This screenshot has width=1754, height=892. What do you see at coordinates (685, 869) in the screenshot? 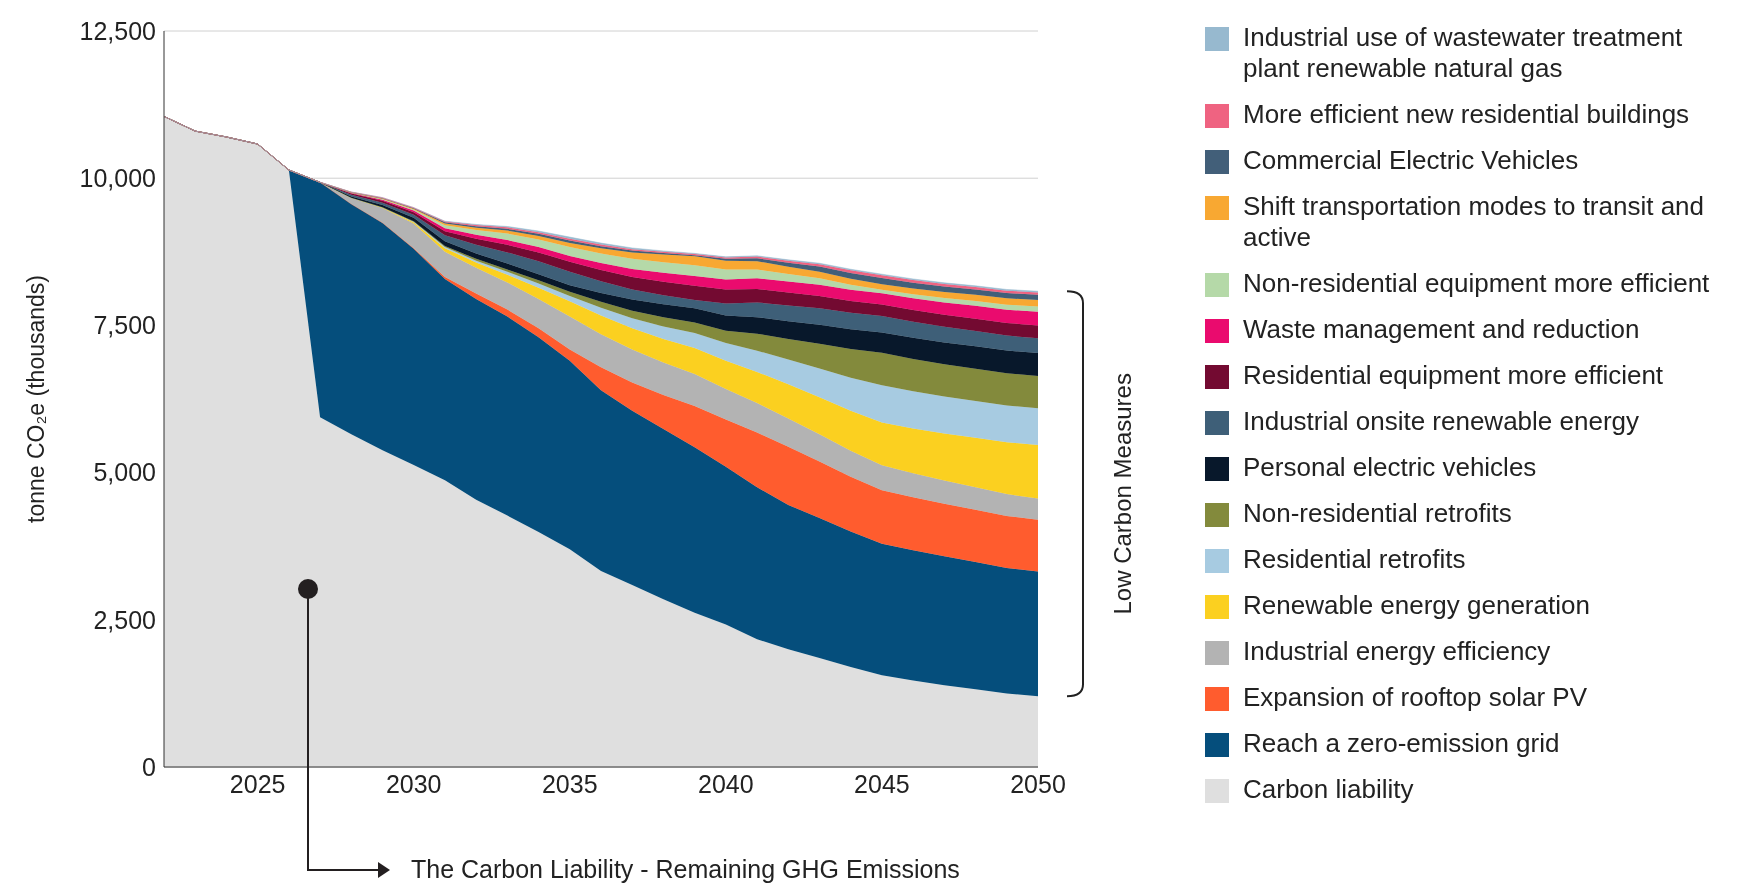
I see `text: The Carbon Liability - Remaining GHG Emissions` at bounding box center [685, 869].